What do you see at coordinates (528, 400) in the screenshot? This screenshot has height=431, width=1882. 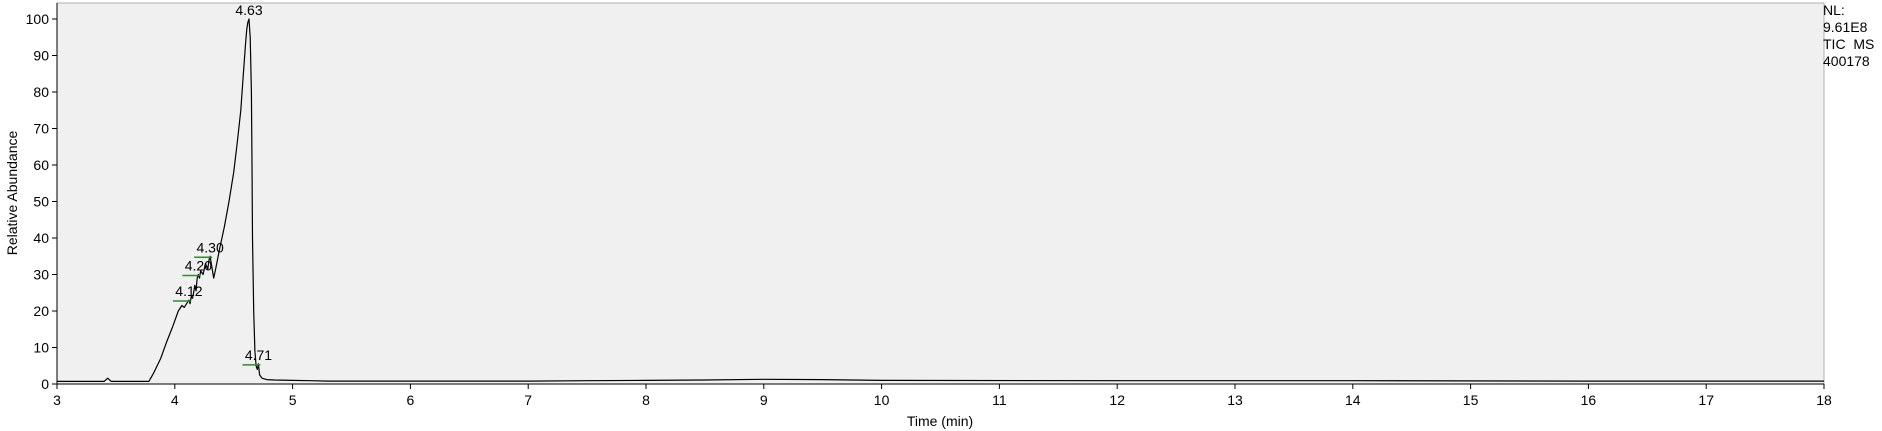 I see `x-tick-label: 7` at bounding box center [528, 400].